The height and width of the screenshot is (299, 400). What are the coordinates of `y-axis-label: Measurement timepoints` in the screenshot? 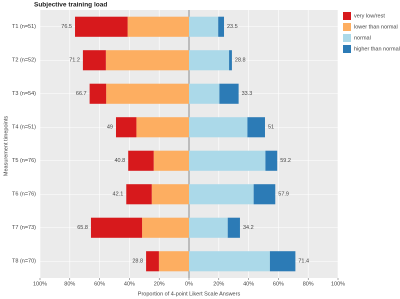 It's located at (6, 146).